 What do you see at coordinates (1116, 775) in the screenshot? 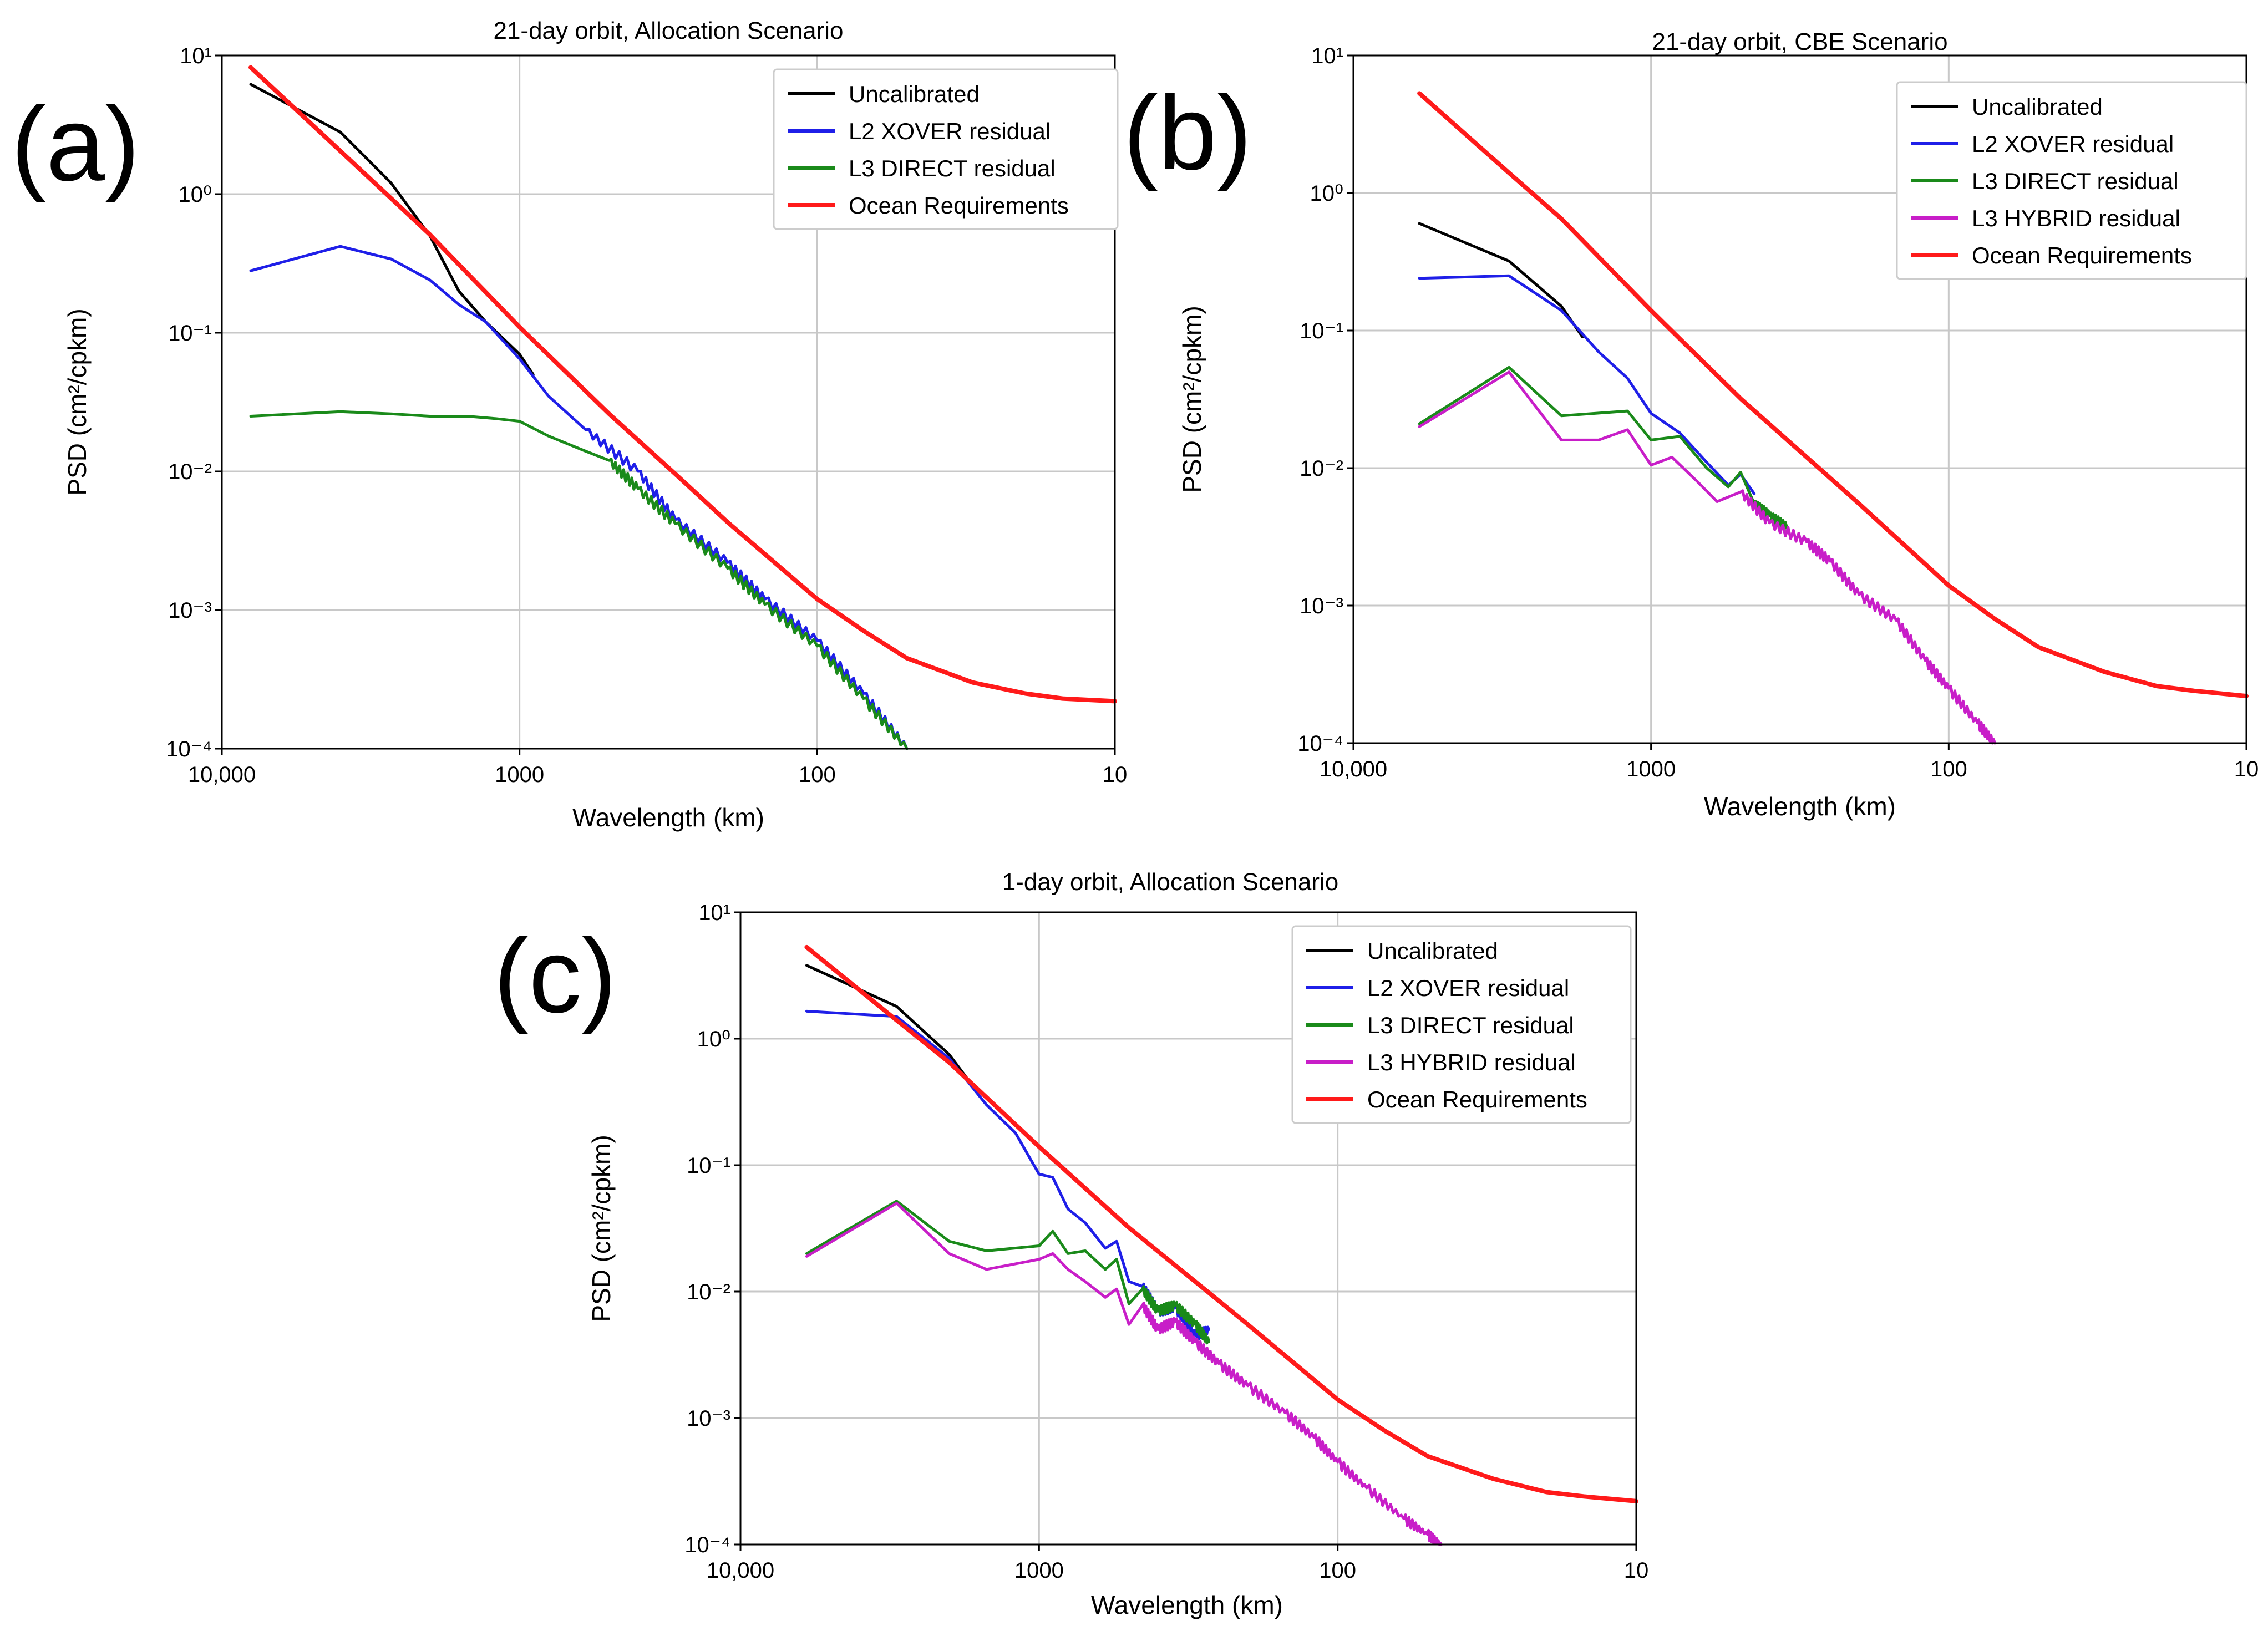
I see `panel-a-x-tick-label-3: 10` at bounding box center [1116, 775].